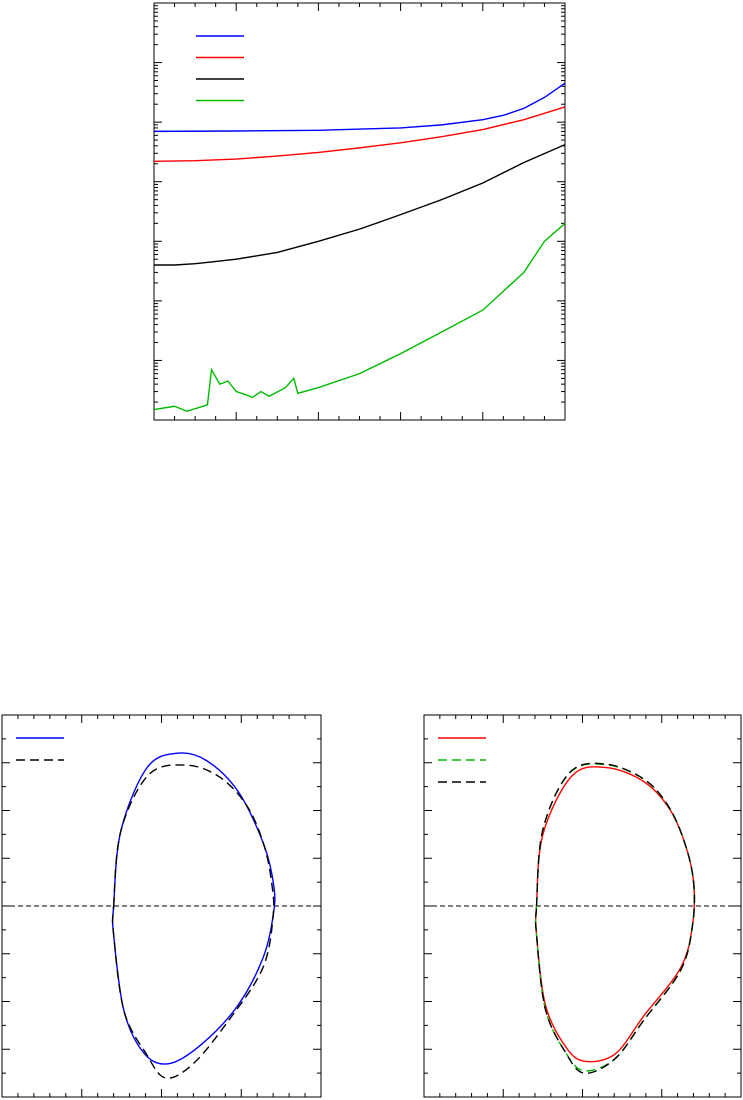 The image size is (743, 1100). I want to click on shape-comparison-chart-right, so click(582, 906).